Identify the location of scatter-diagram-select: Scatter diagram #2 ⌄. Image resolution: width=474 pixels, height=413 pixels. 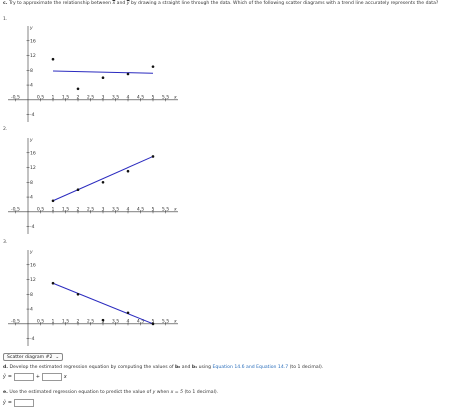
(33, 357).